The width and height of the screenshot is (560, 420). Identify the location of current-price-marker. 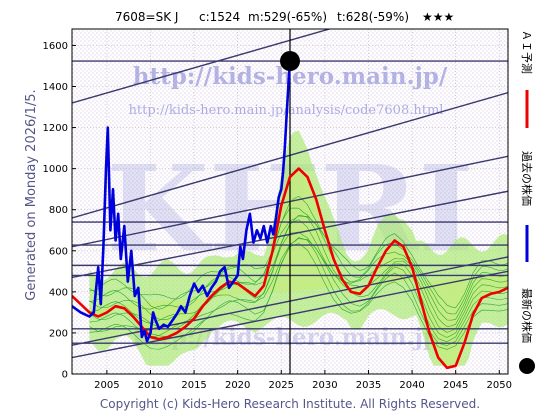
(290, 61).